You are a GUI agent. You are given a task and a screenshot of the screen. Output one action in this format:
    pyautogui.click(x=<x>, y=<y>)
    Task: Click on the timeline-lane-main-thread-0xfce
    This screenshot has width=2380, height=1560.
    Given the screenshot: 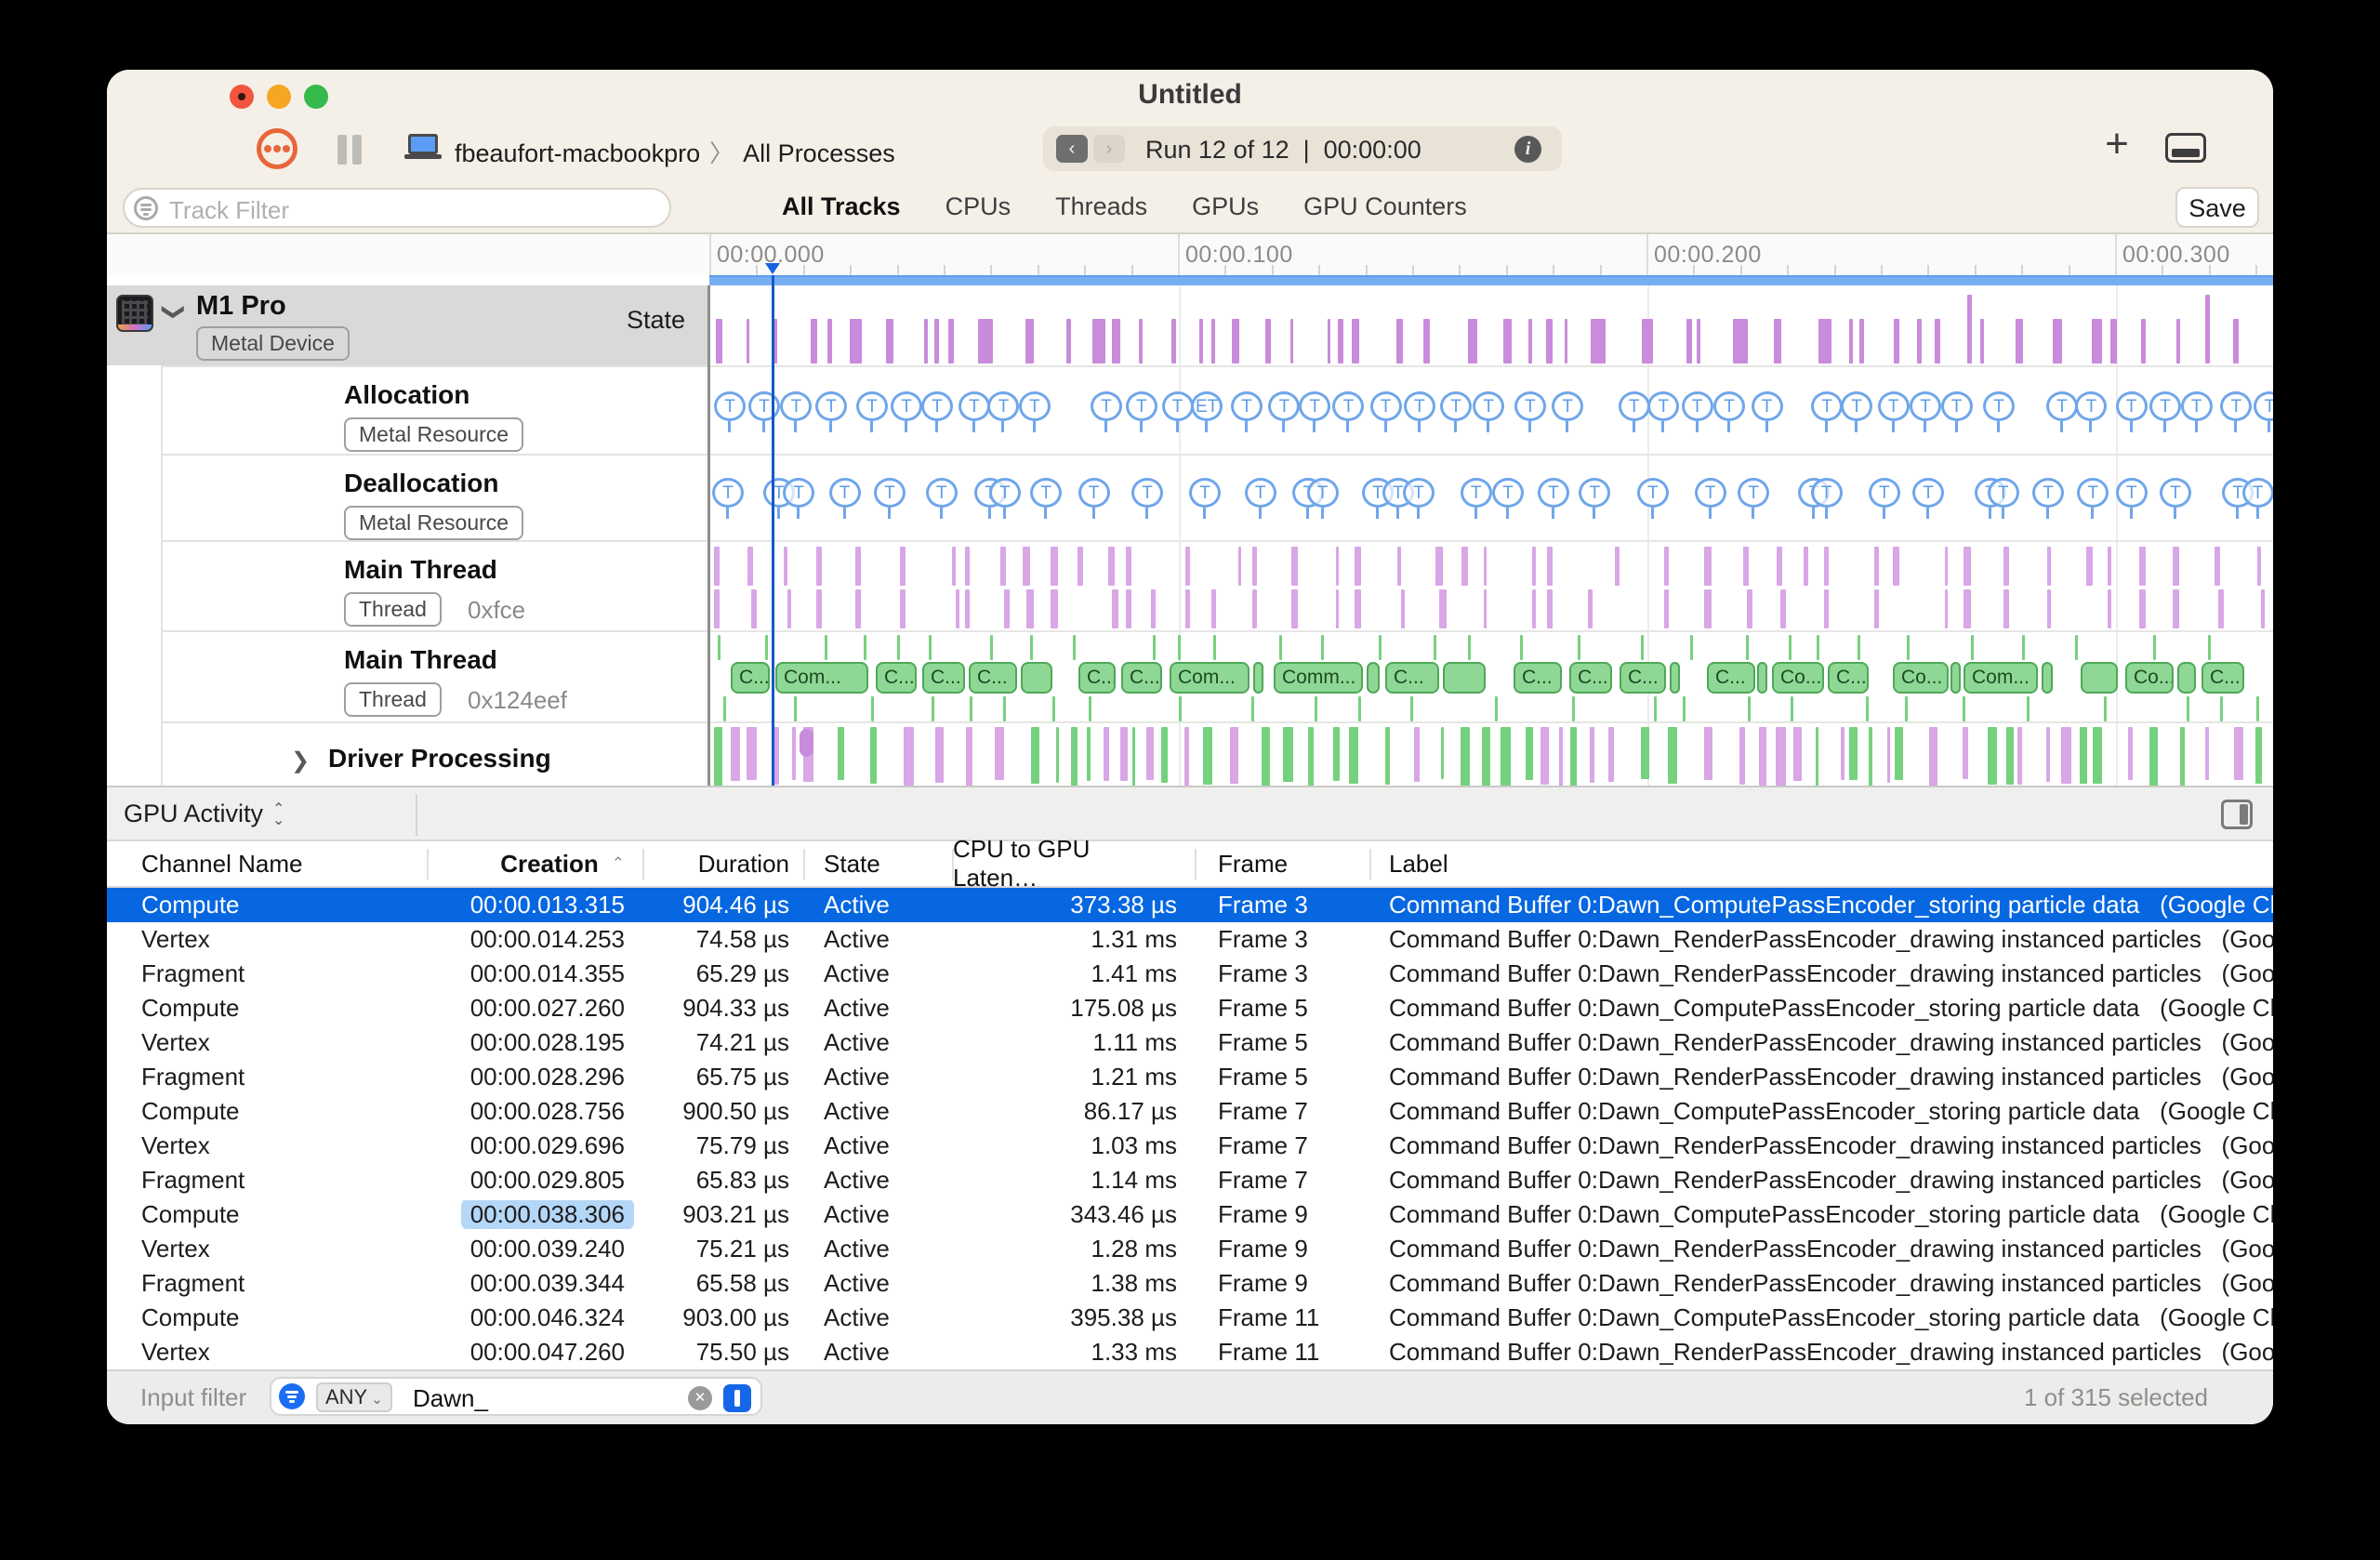 What is the action you would take?
    pyautogui.click(x=1491, y=585)
    